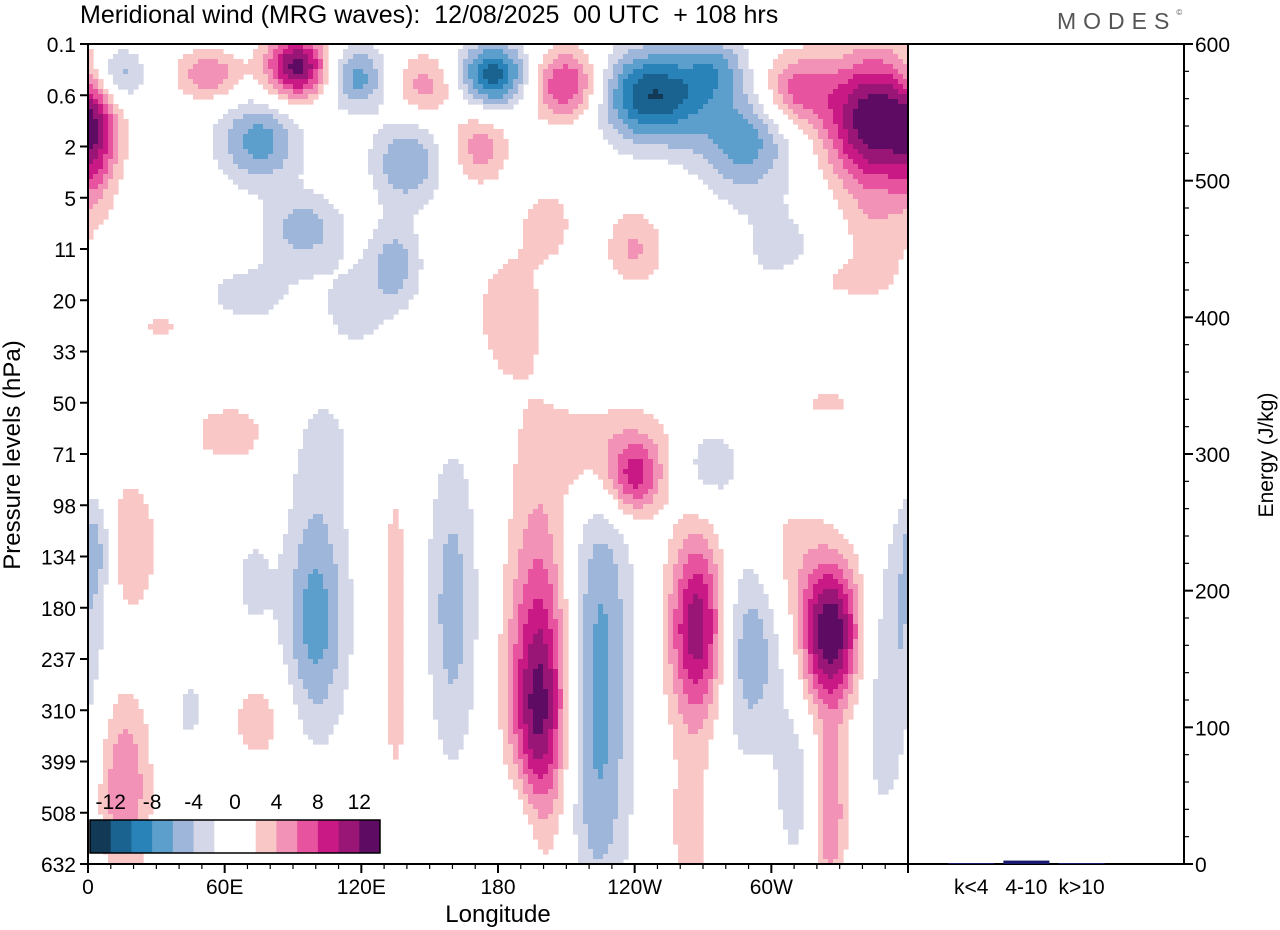 Image resolution: width=1280 pixels, height=930 pixels. Describe the element at coordinates (1081, 863) in the screenshot. I see `energy-bar` at that location.